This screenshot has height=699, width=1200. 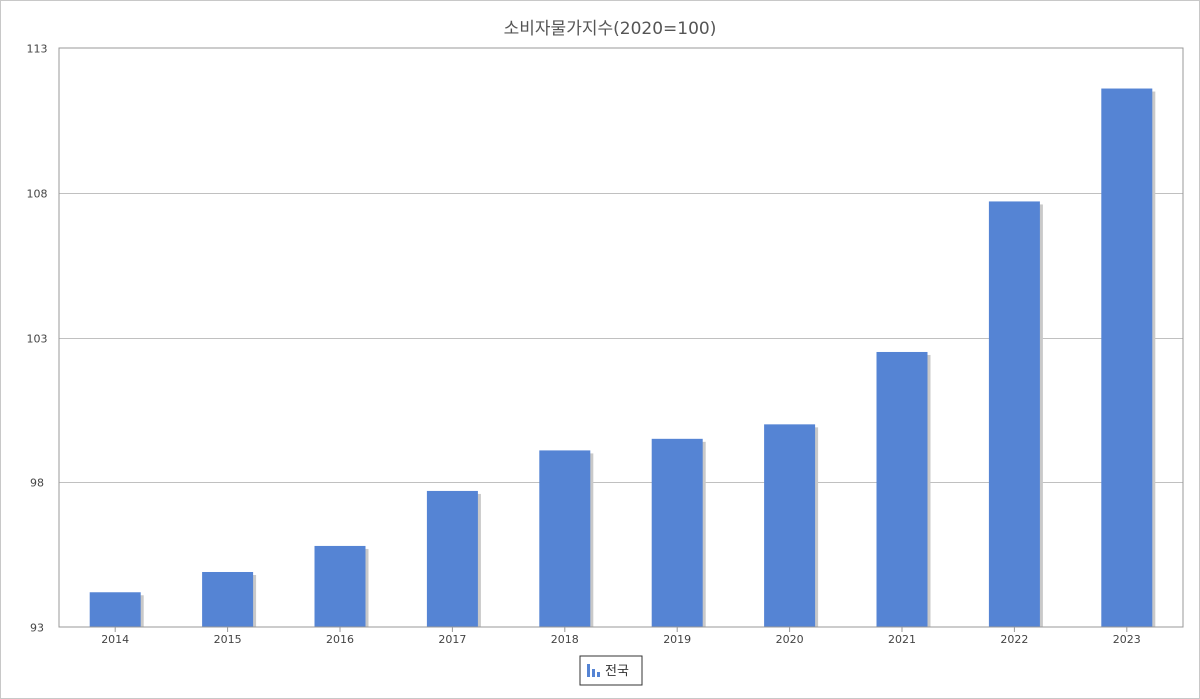 I want to click on bar-2018, so click(x=565, y=538).